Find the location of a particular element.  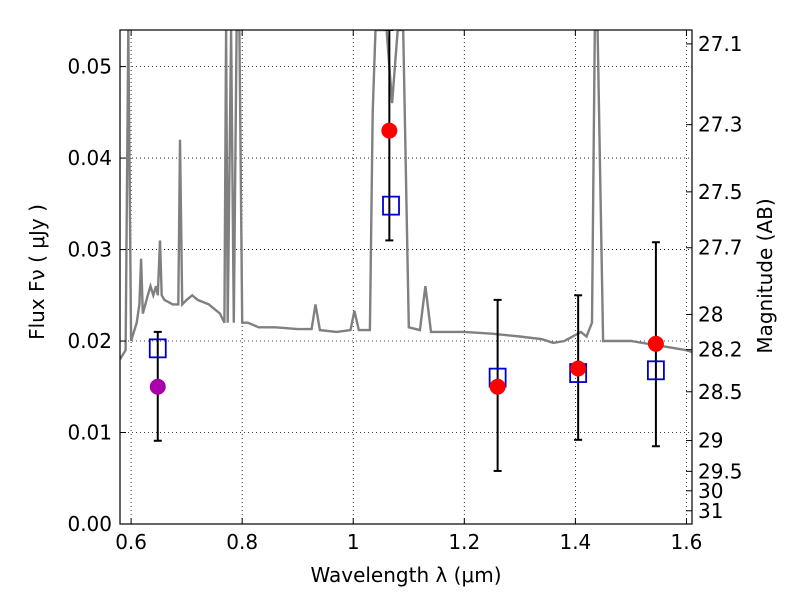

purple-flux-point is located at coordinates (157, 386).